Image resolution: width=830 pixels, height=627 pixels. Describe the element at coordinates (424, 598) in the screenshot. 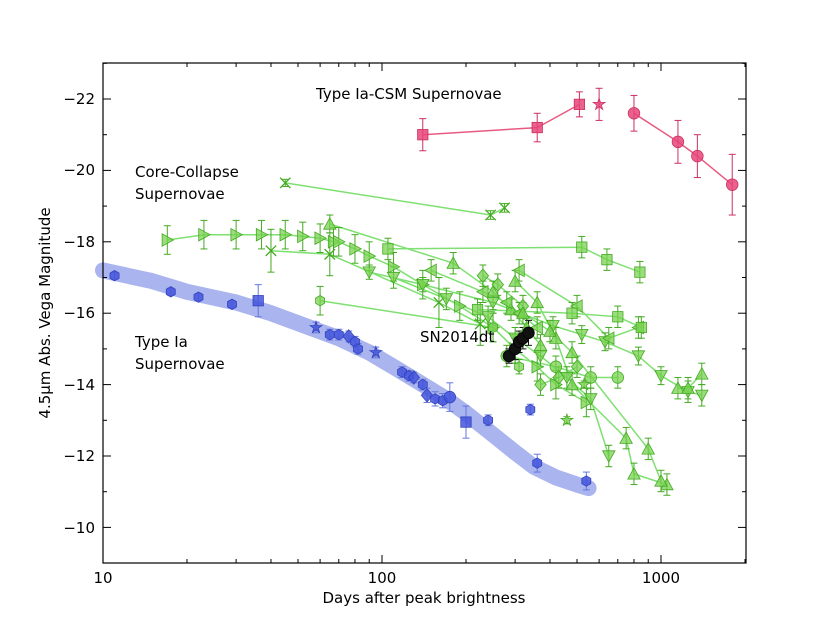

I see `x-axis-title: Days after peak brightness` at that location.